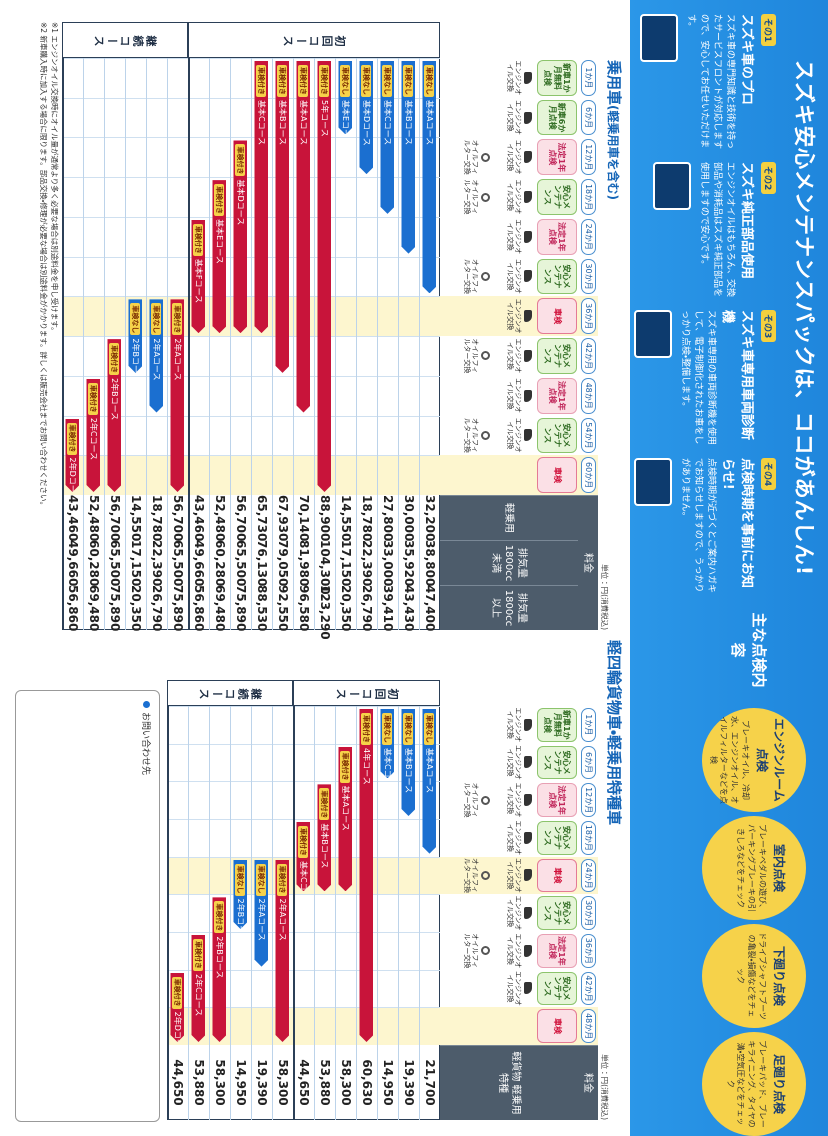  Describe the element at coordinates (746, 221) in the screenshot. I see `point-title: スズキ純正部品使用` at that location.